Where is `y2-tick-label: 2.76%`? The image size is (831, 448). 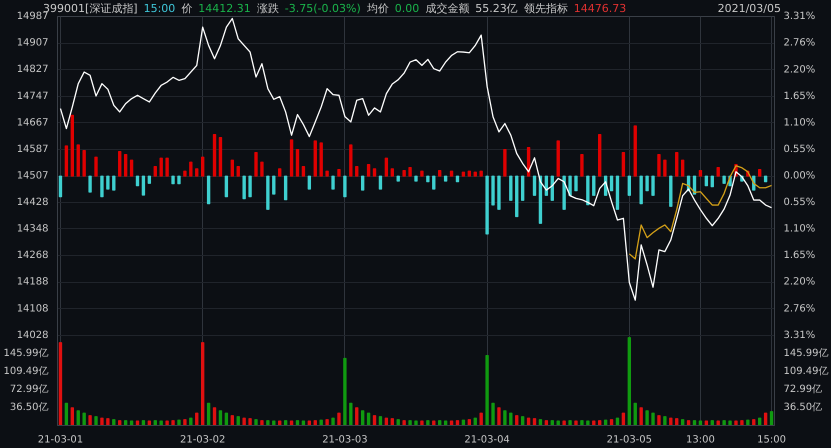 y2-tick-label: 2.76% is located at coordinates (800, 42).